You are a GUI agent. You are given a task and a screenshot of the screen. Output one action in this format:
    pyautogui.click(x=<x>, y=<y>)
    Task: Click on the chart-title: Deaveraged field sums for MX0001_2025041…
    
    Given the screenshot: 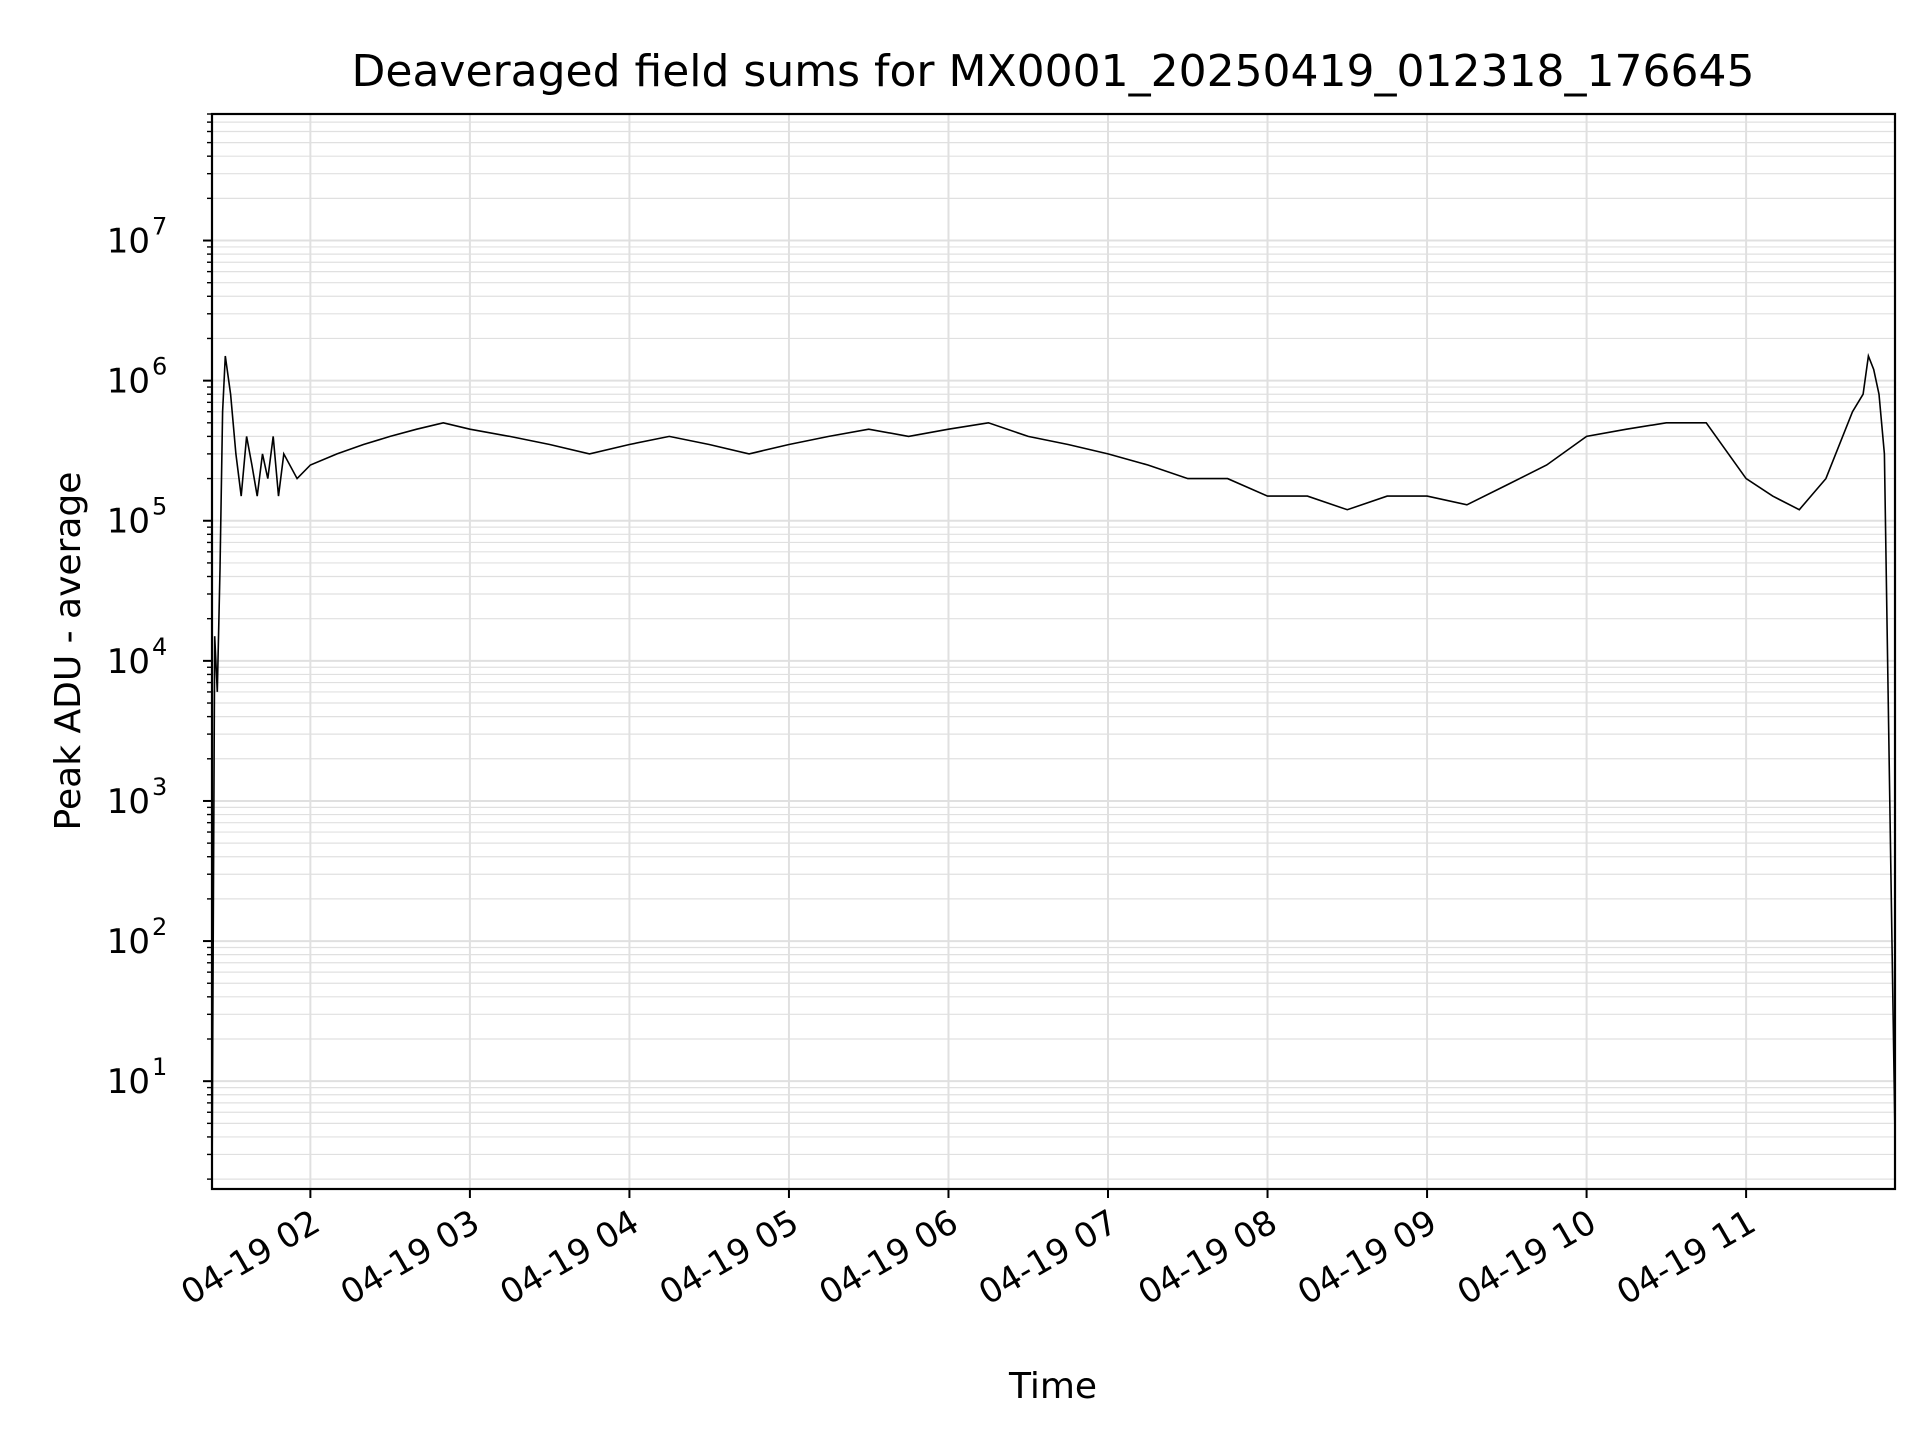 What is the action you would take?
    pyautogui.click(x=1053, y=71)
    